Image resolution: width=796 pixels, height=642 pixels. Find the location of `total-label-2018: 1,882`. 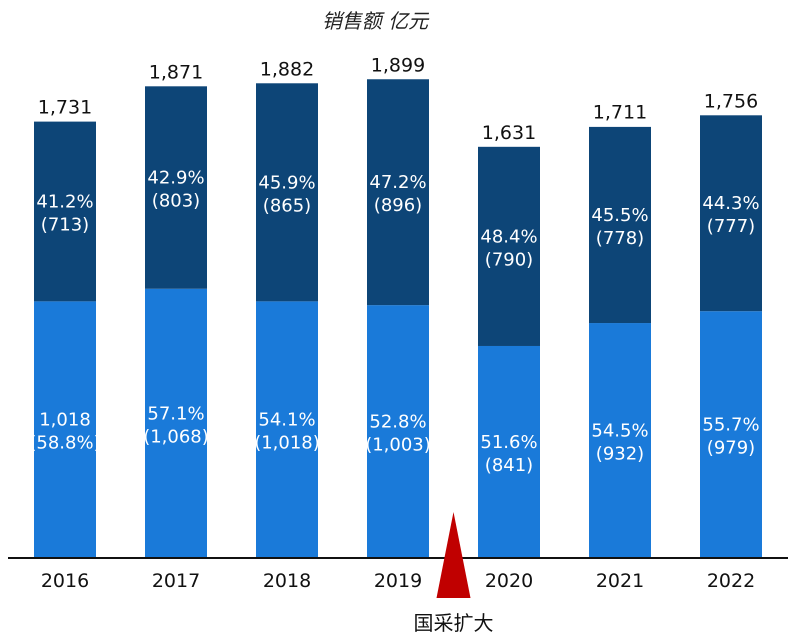

total-label-2018: 1,882 is located at coordinates (287, 70).